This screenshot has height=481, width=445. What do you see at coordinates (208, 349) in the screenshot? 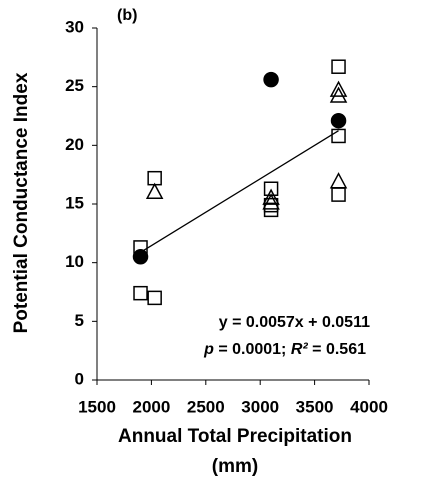
I see `stats-part: p` at bounding box center [208, 349].